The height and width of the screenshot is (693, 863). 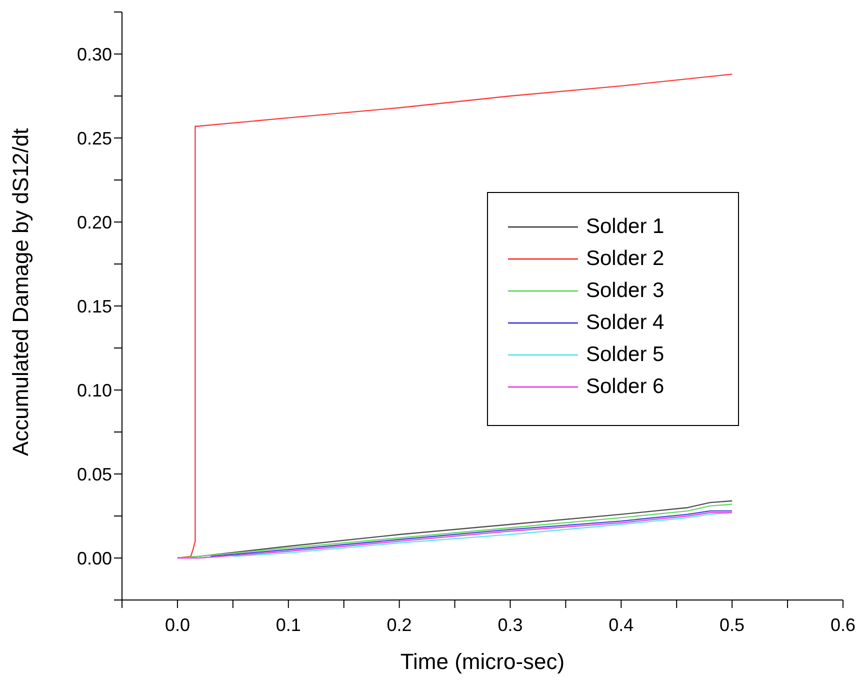 What do you see at coordinates (621, 624) in the screenshot?
I see `x-tick-label: 0.4` at bounding box center [621, 624].